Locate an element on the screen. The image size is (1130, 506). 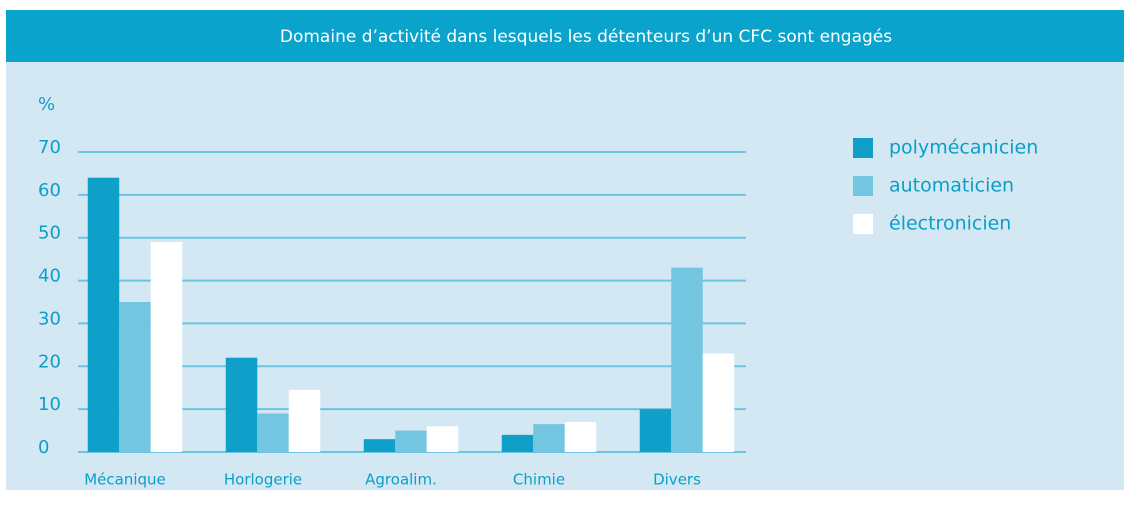
y-tick-label: 40 is located at coordinates (49, 276).